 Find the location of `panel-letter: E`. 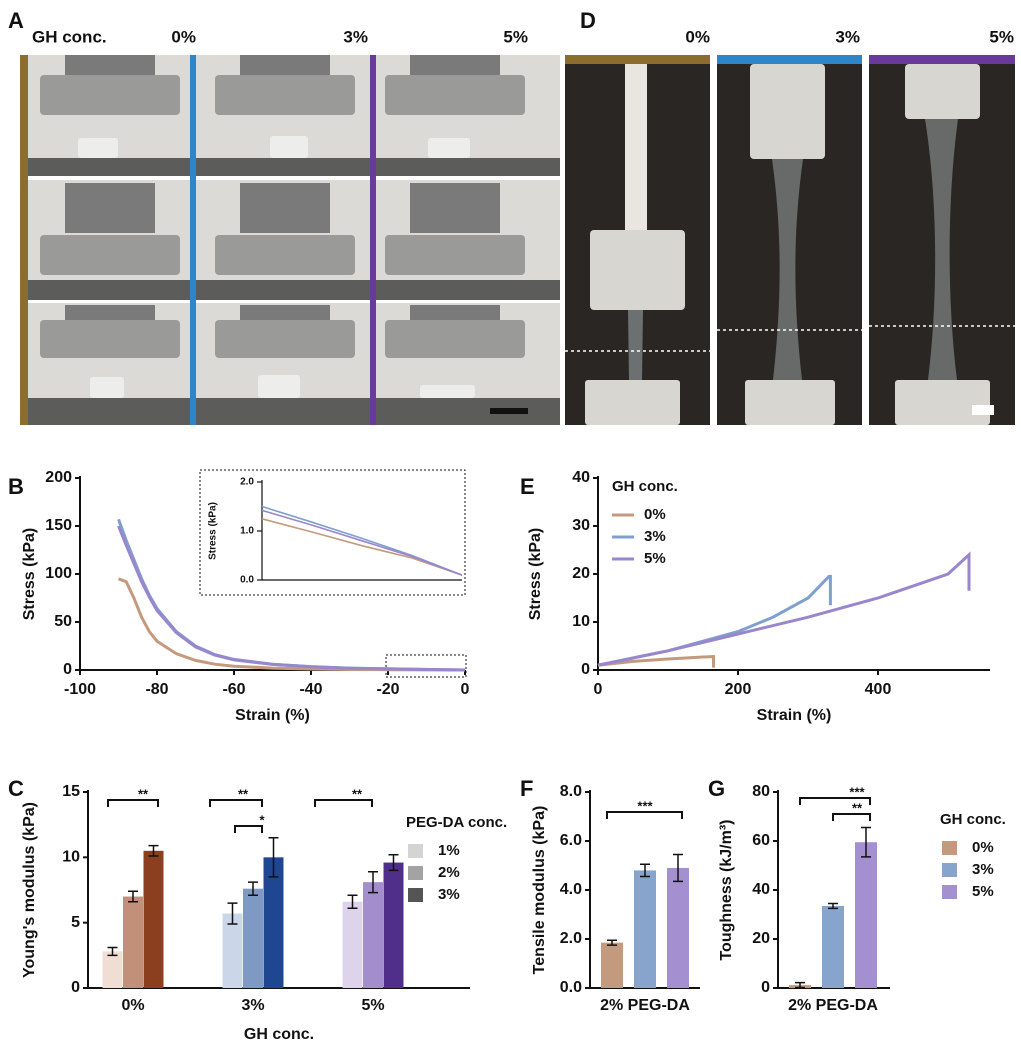

panel-letter: E is located at coordinates (527, 486).